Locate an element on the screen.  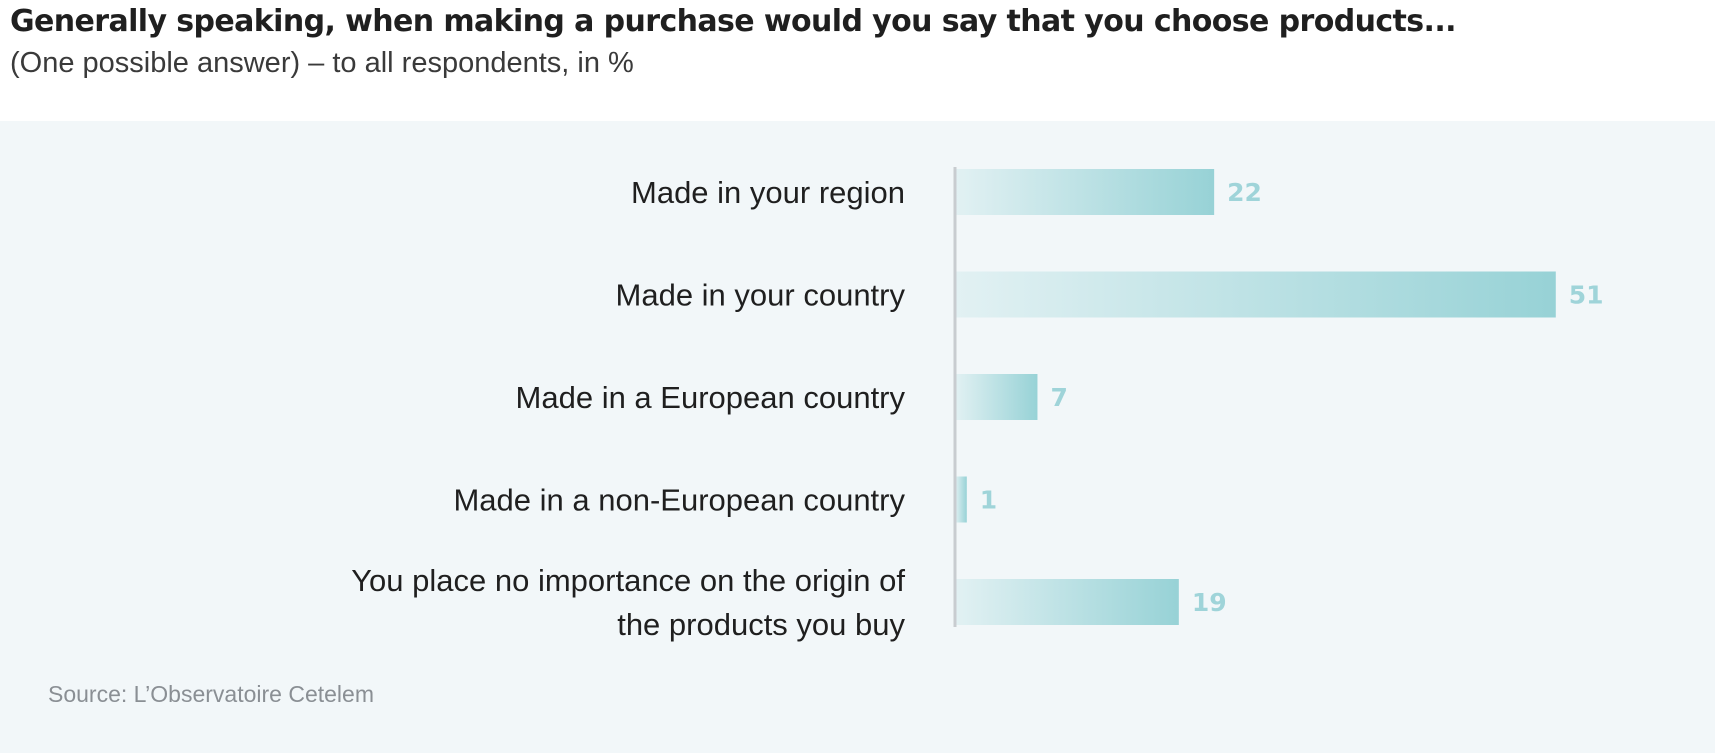
category-label-line: Made in a European country is located at coordinates (711, 397).